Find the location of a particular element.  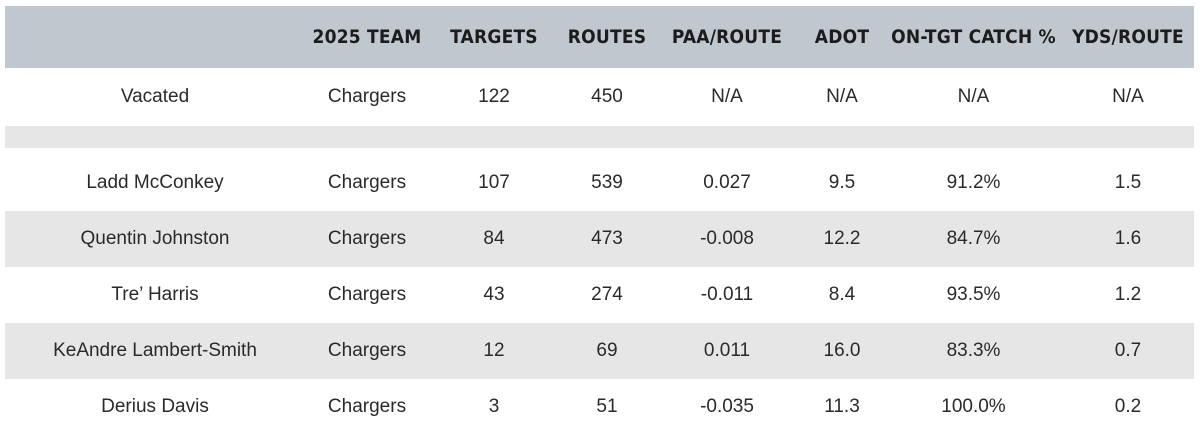

cell-targets: 107 is located at coordinates (494, 182).